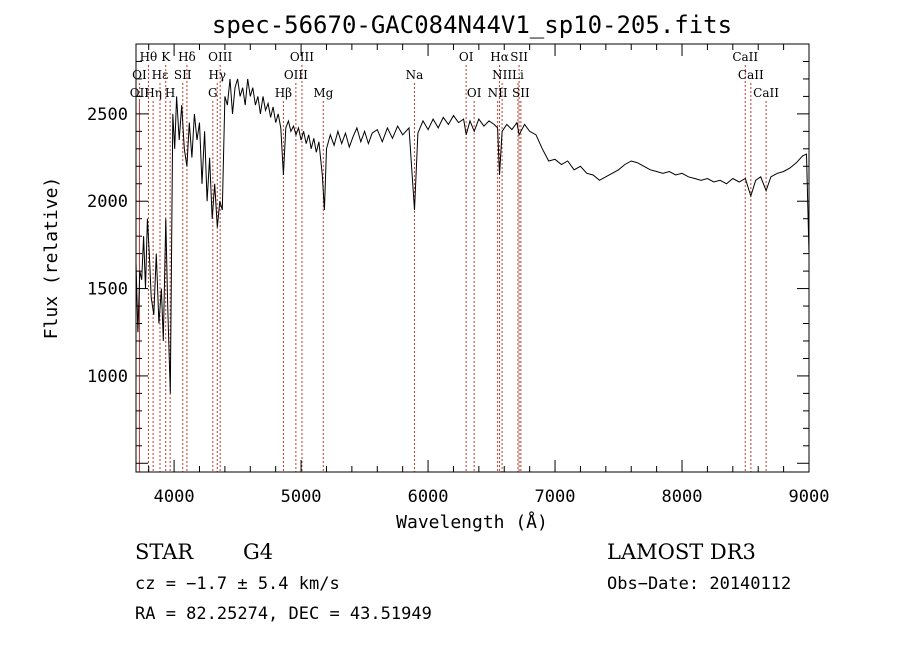  What do you see at coordinates (699, 584) in the screenshot?
I see `obs-date: Obs−Date: 20140112` at bounding box center [699, 584].